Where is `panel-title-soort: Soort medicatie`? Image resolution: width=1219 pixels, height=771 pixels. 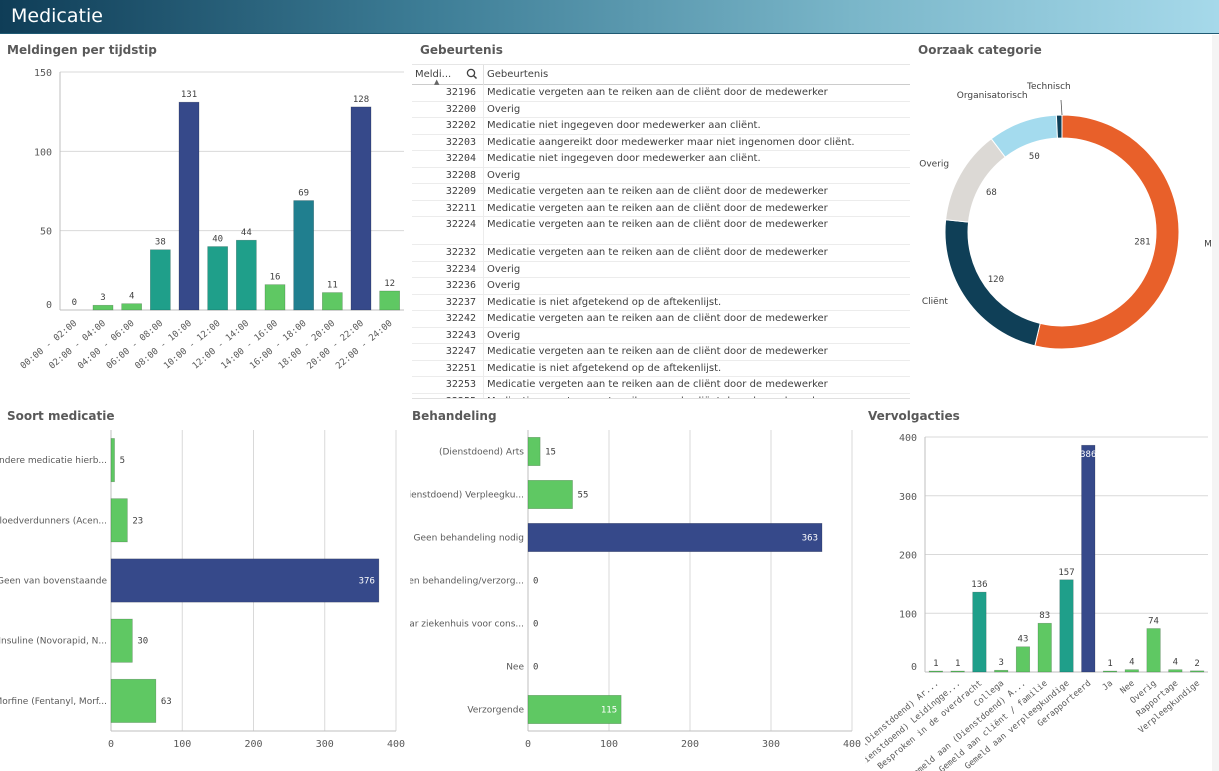
panel-title-soort: Soort medicatie is located at coordinates (61, 416).